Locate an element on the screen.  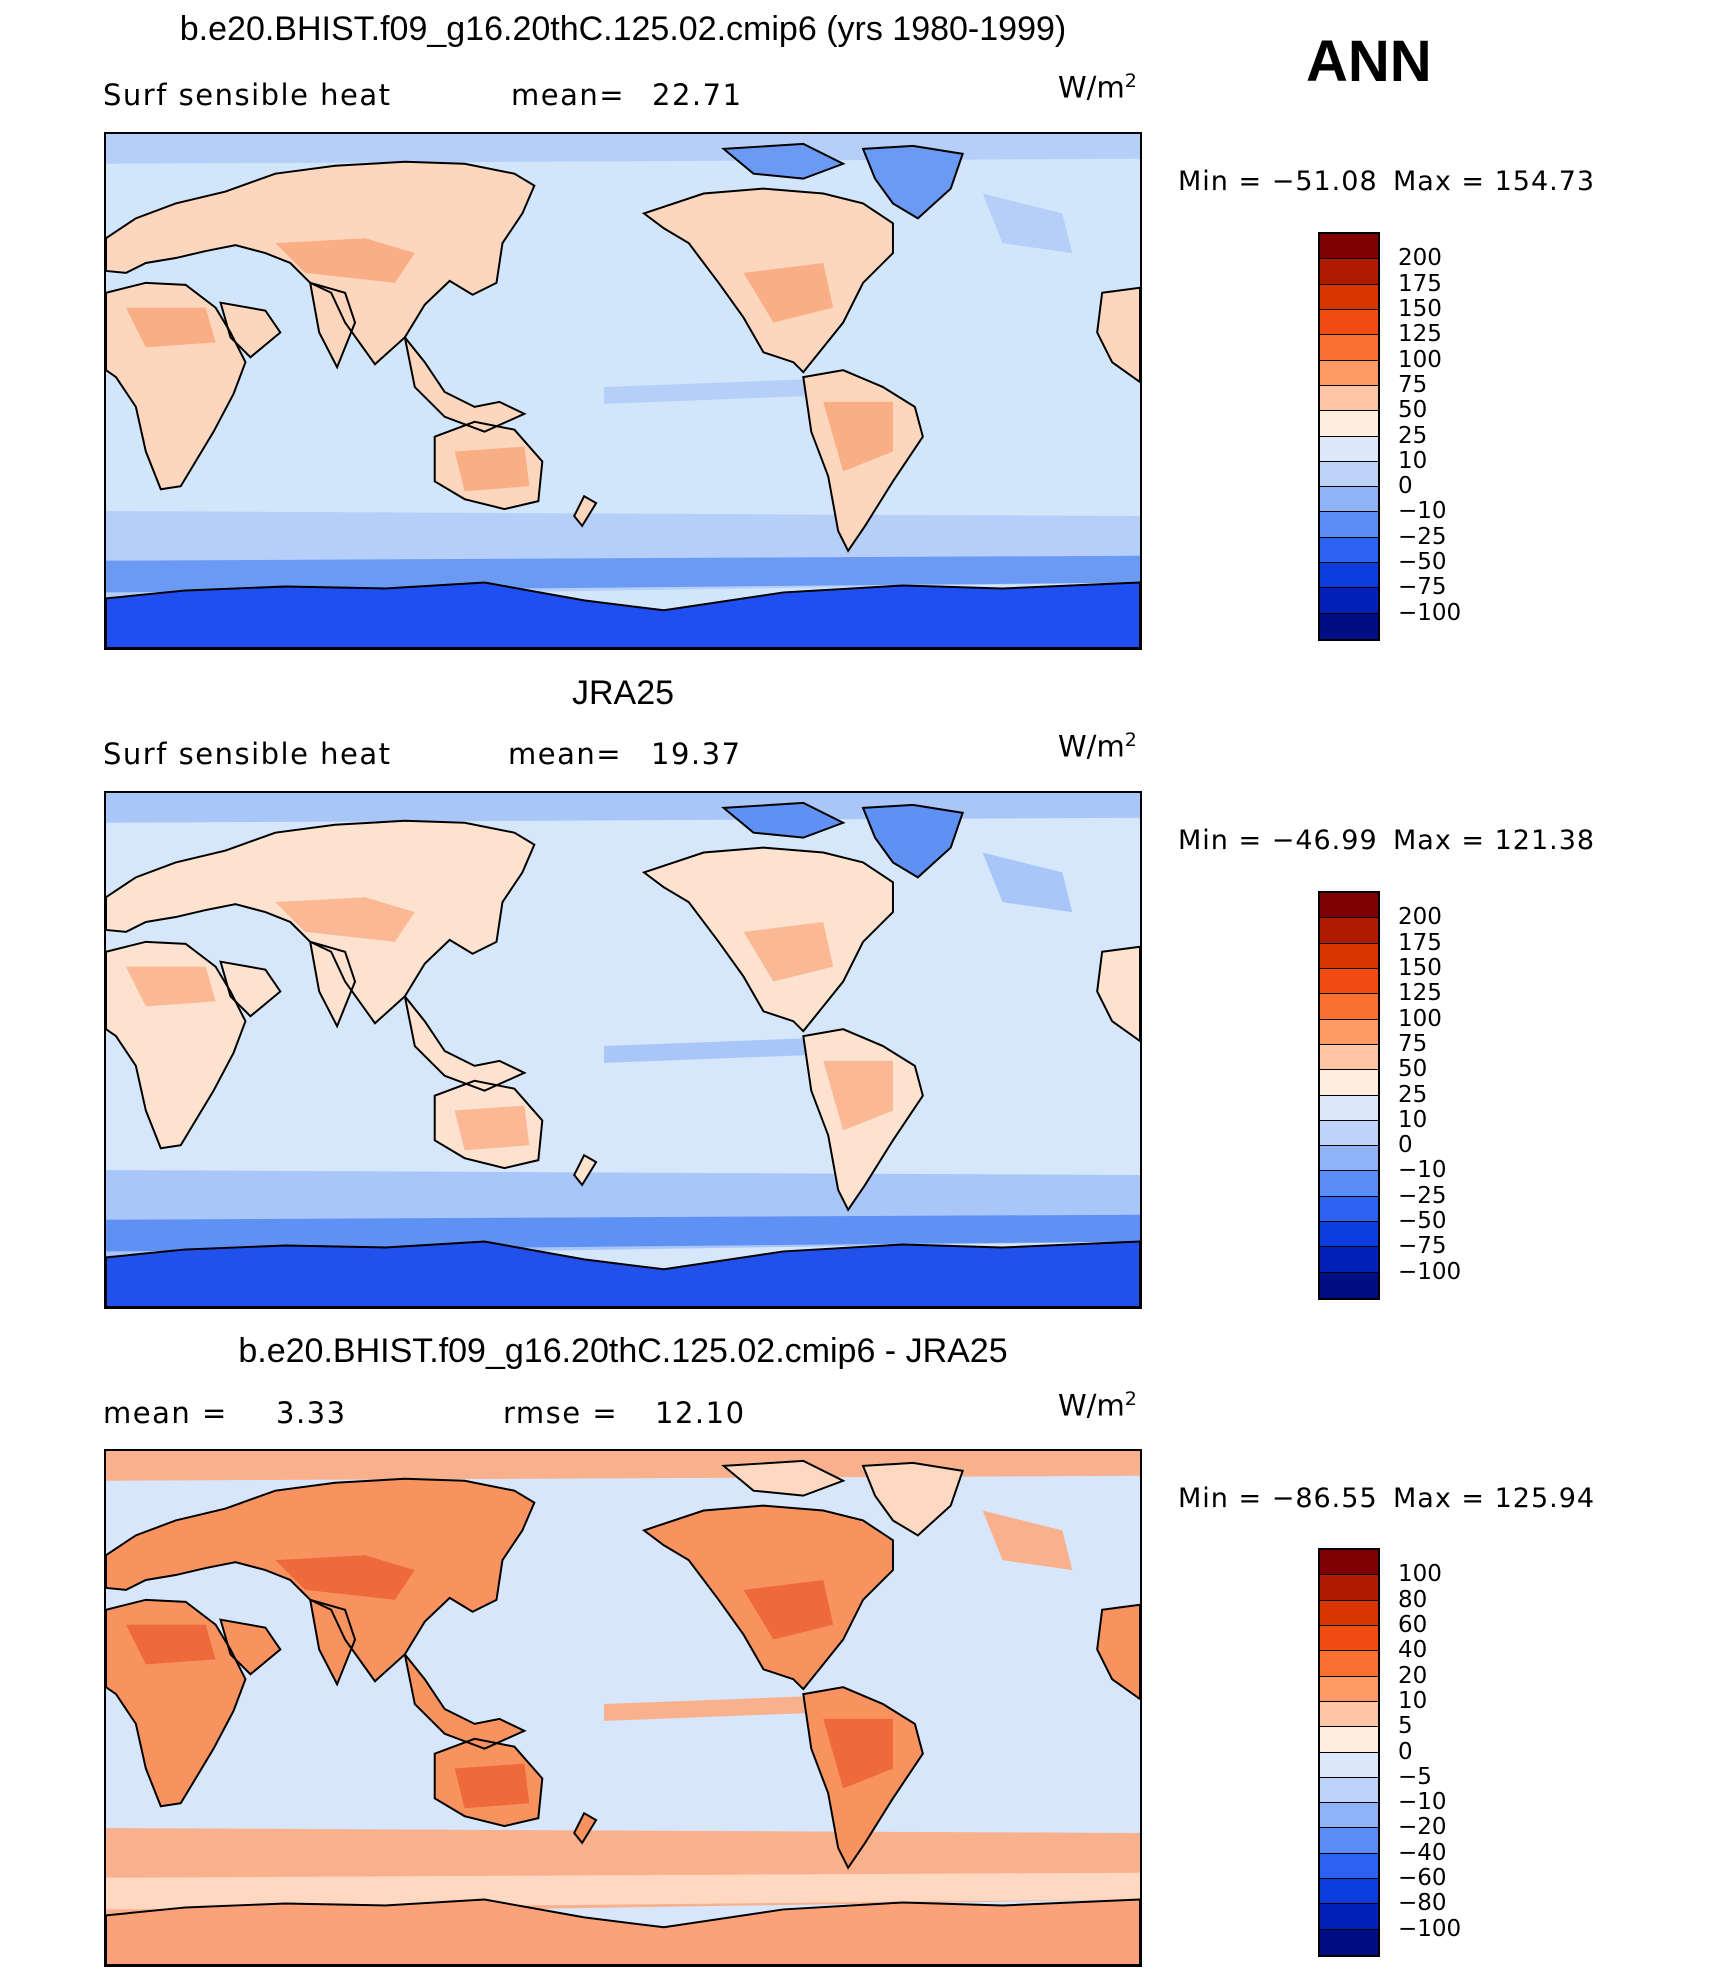
colorbar-label: −50 is located at coordinates (1422, 1221).